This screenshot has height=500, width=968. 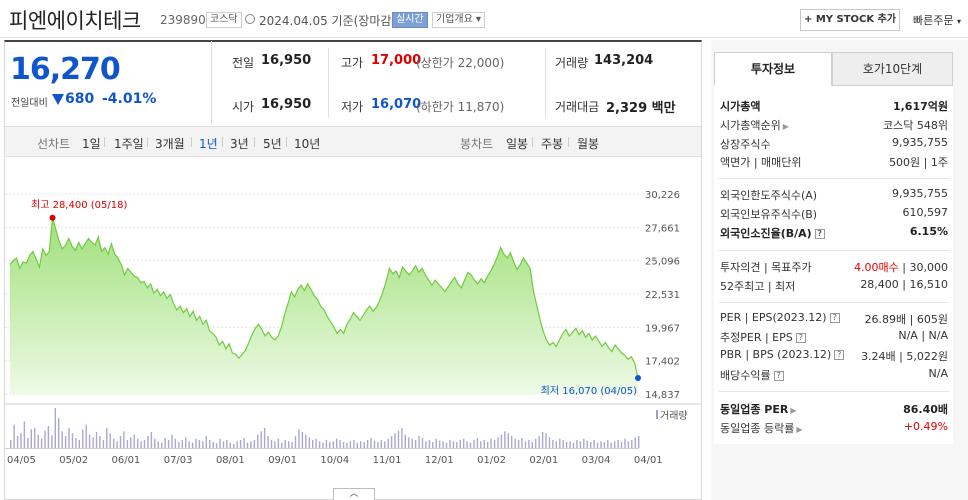 I want to click on y-tick-label: 17,402, so click(x=662, y=362).